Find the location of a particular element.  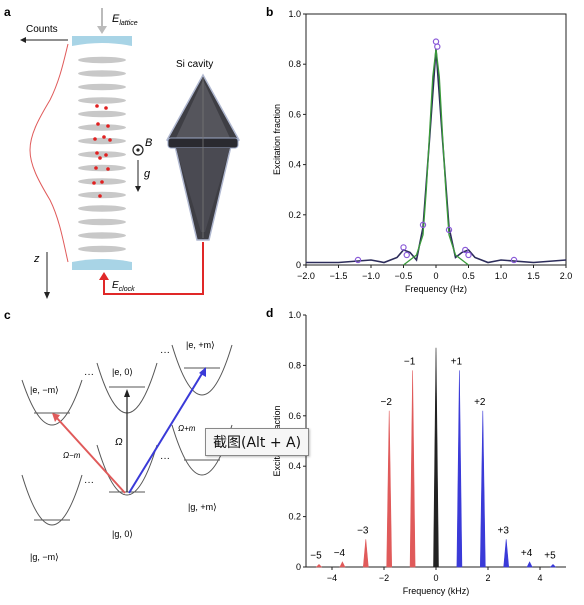

x-axis-label: Frequency (Hz) is located at coordinates (436, 289).